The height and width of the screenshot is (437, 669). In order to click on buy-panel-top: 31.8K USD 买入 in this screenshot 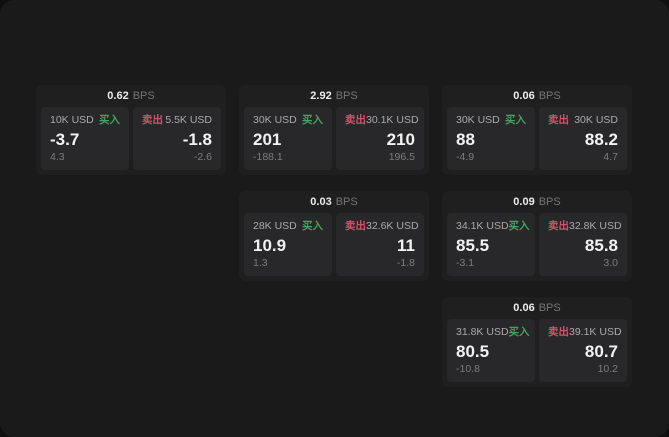, I will do `click(493, 332)`.